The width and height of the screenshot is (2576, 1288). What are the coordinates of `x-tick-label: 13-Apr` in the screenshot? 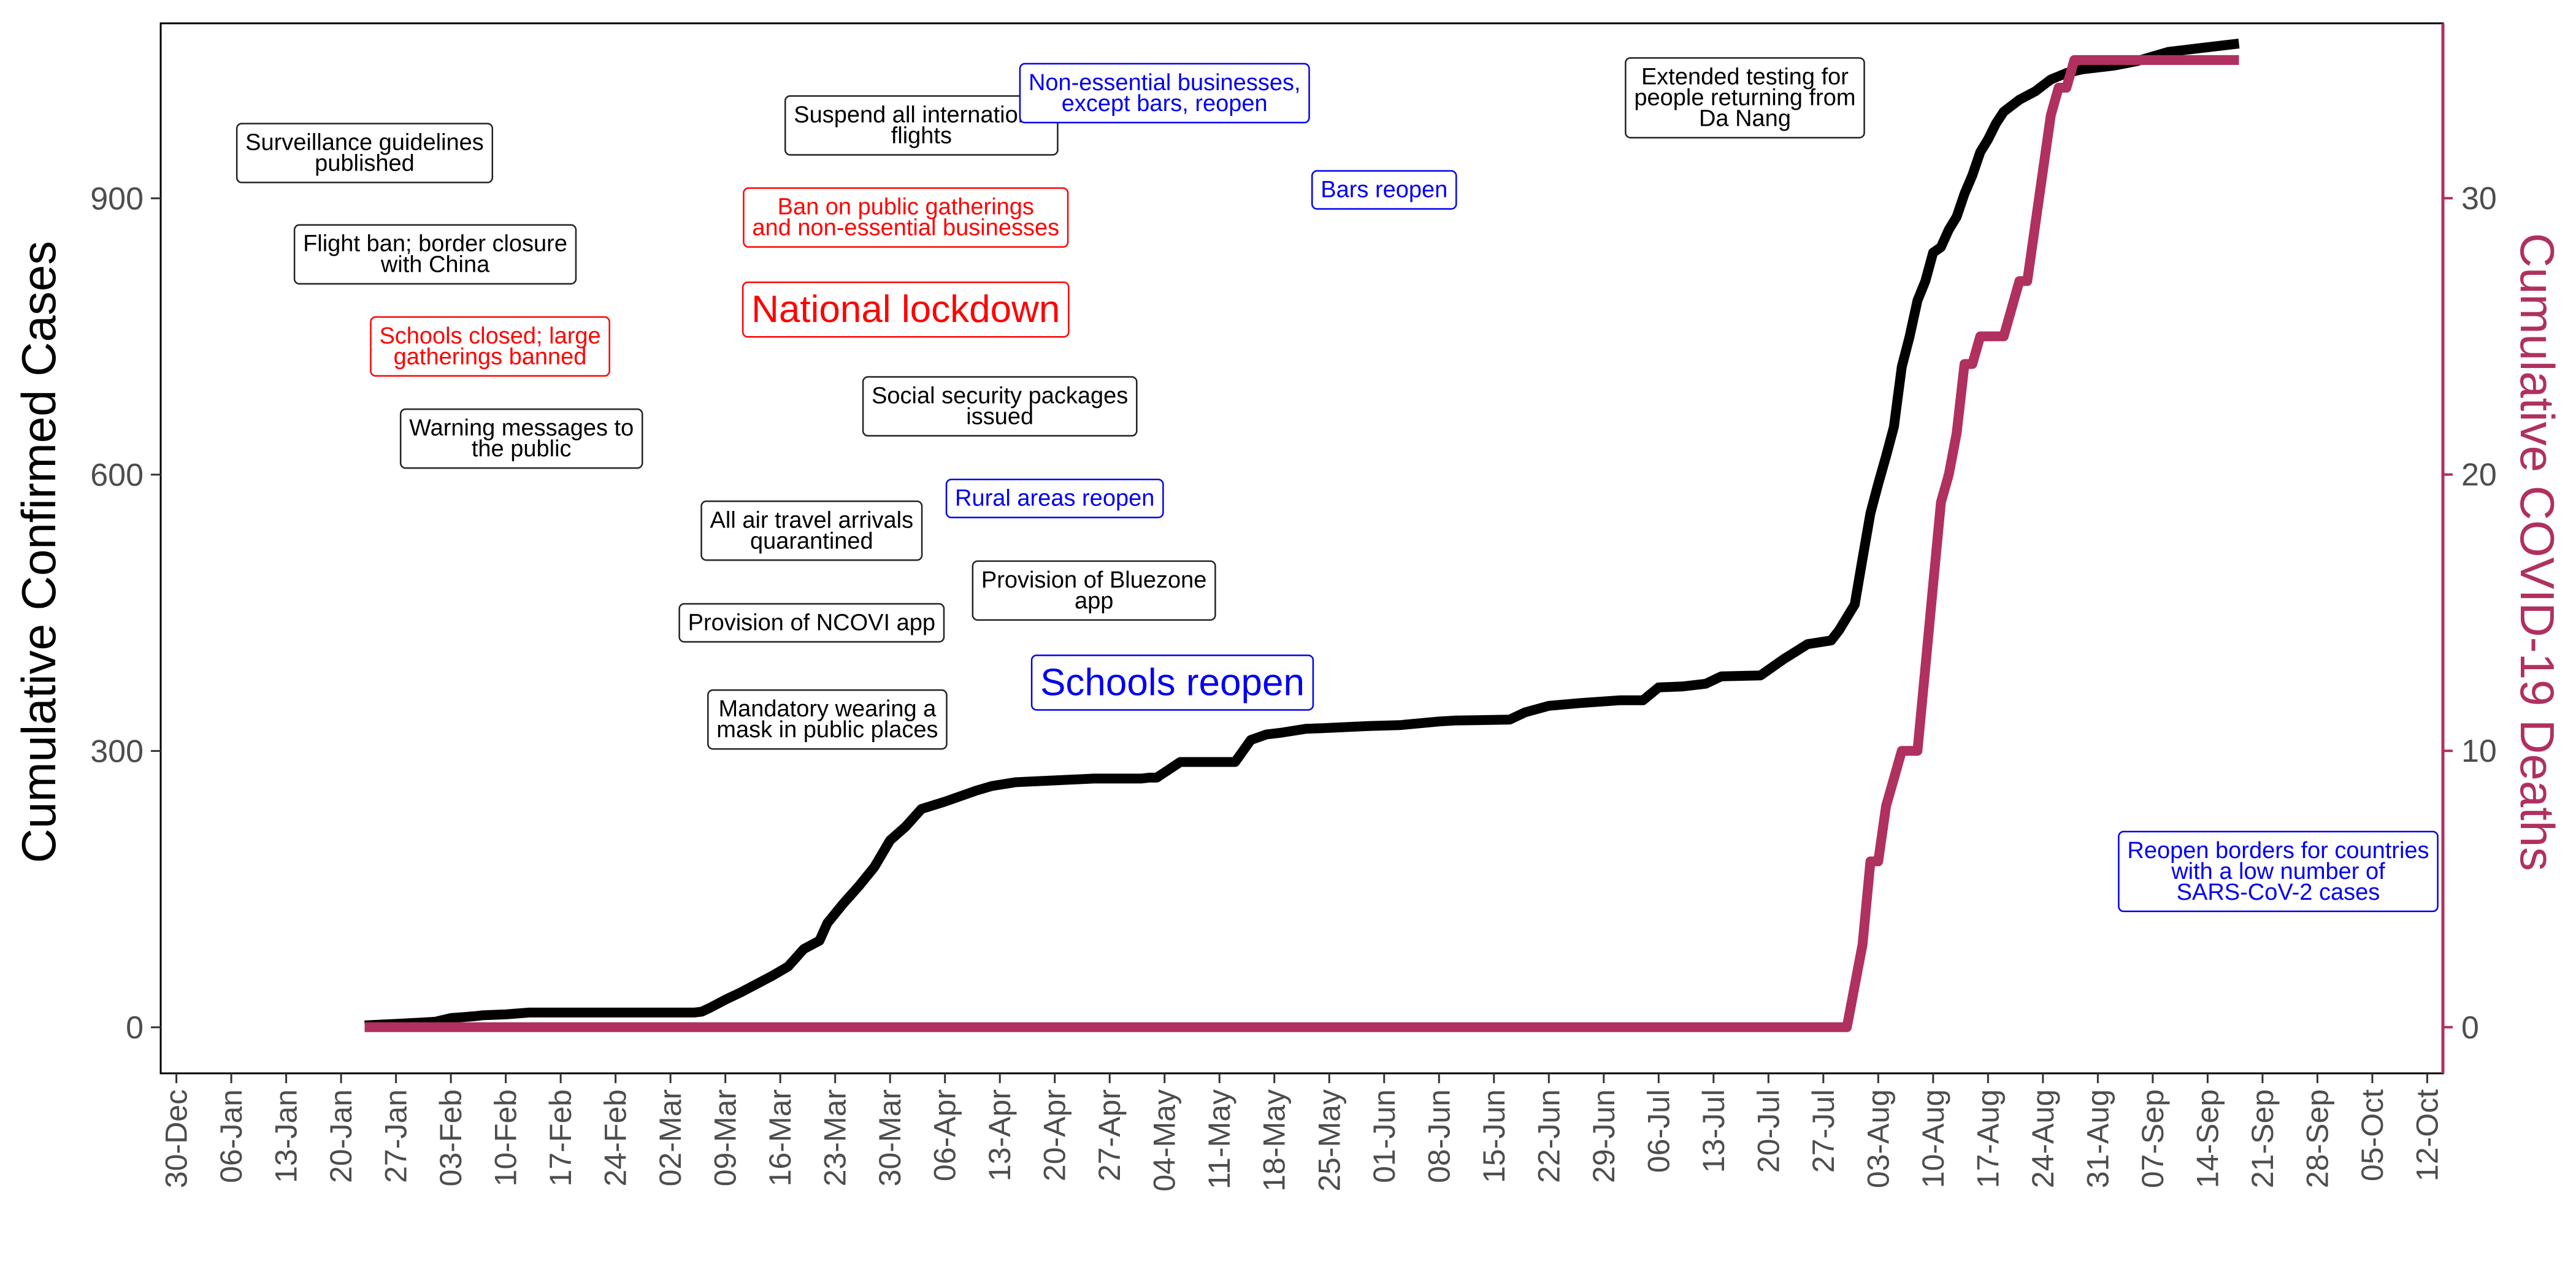 It's located at (1000, 1135).